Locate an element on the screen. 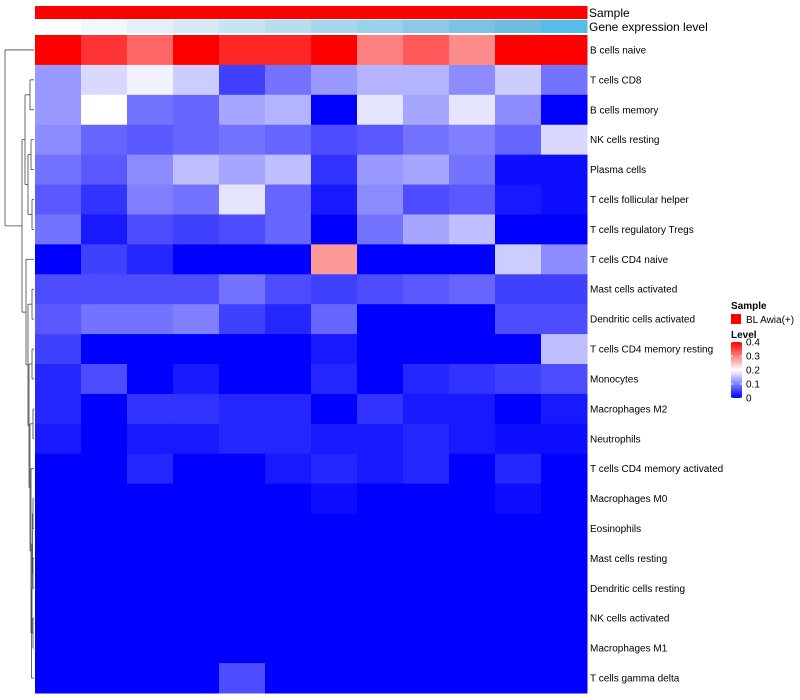 The width and height of the screenshot is (800, 700). row-label: Macrophages M2 is located at coordinates (629, 409).